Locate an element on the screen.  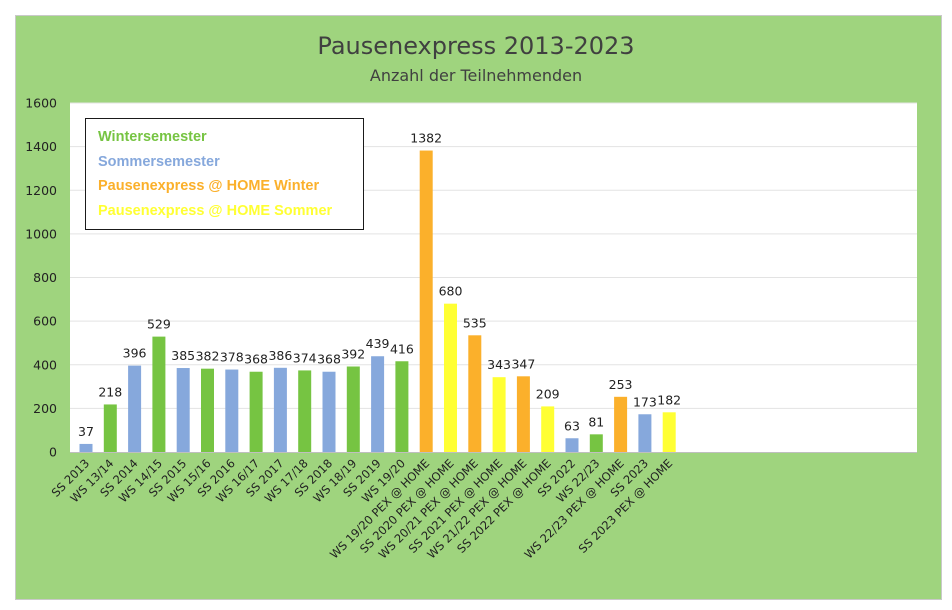
data-label: 529 is located at coordinates (159, 324).